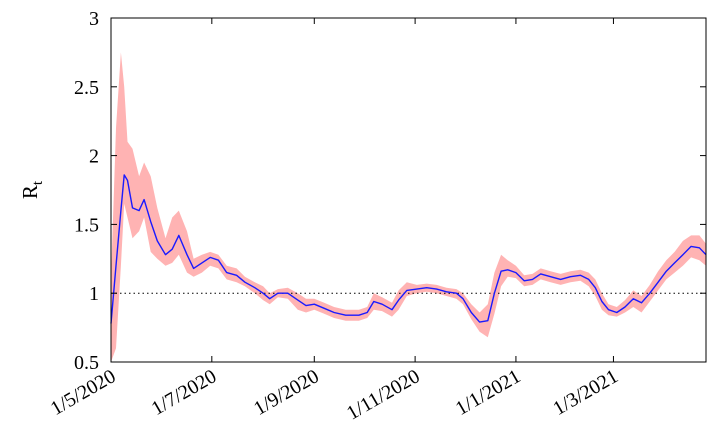  What do you see at coordinates (184, 392) in the screenshot?
I see `x-tick-label: 1/7/2020` at bounding box center [184, 392].